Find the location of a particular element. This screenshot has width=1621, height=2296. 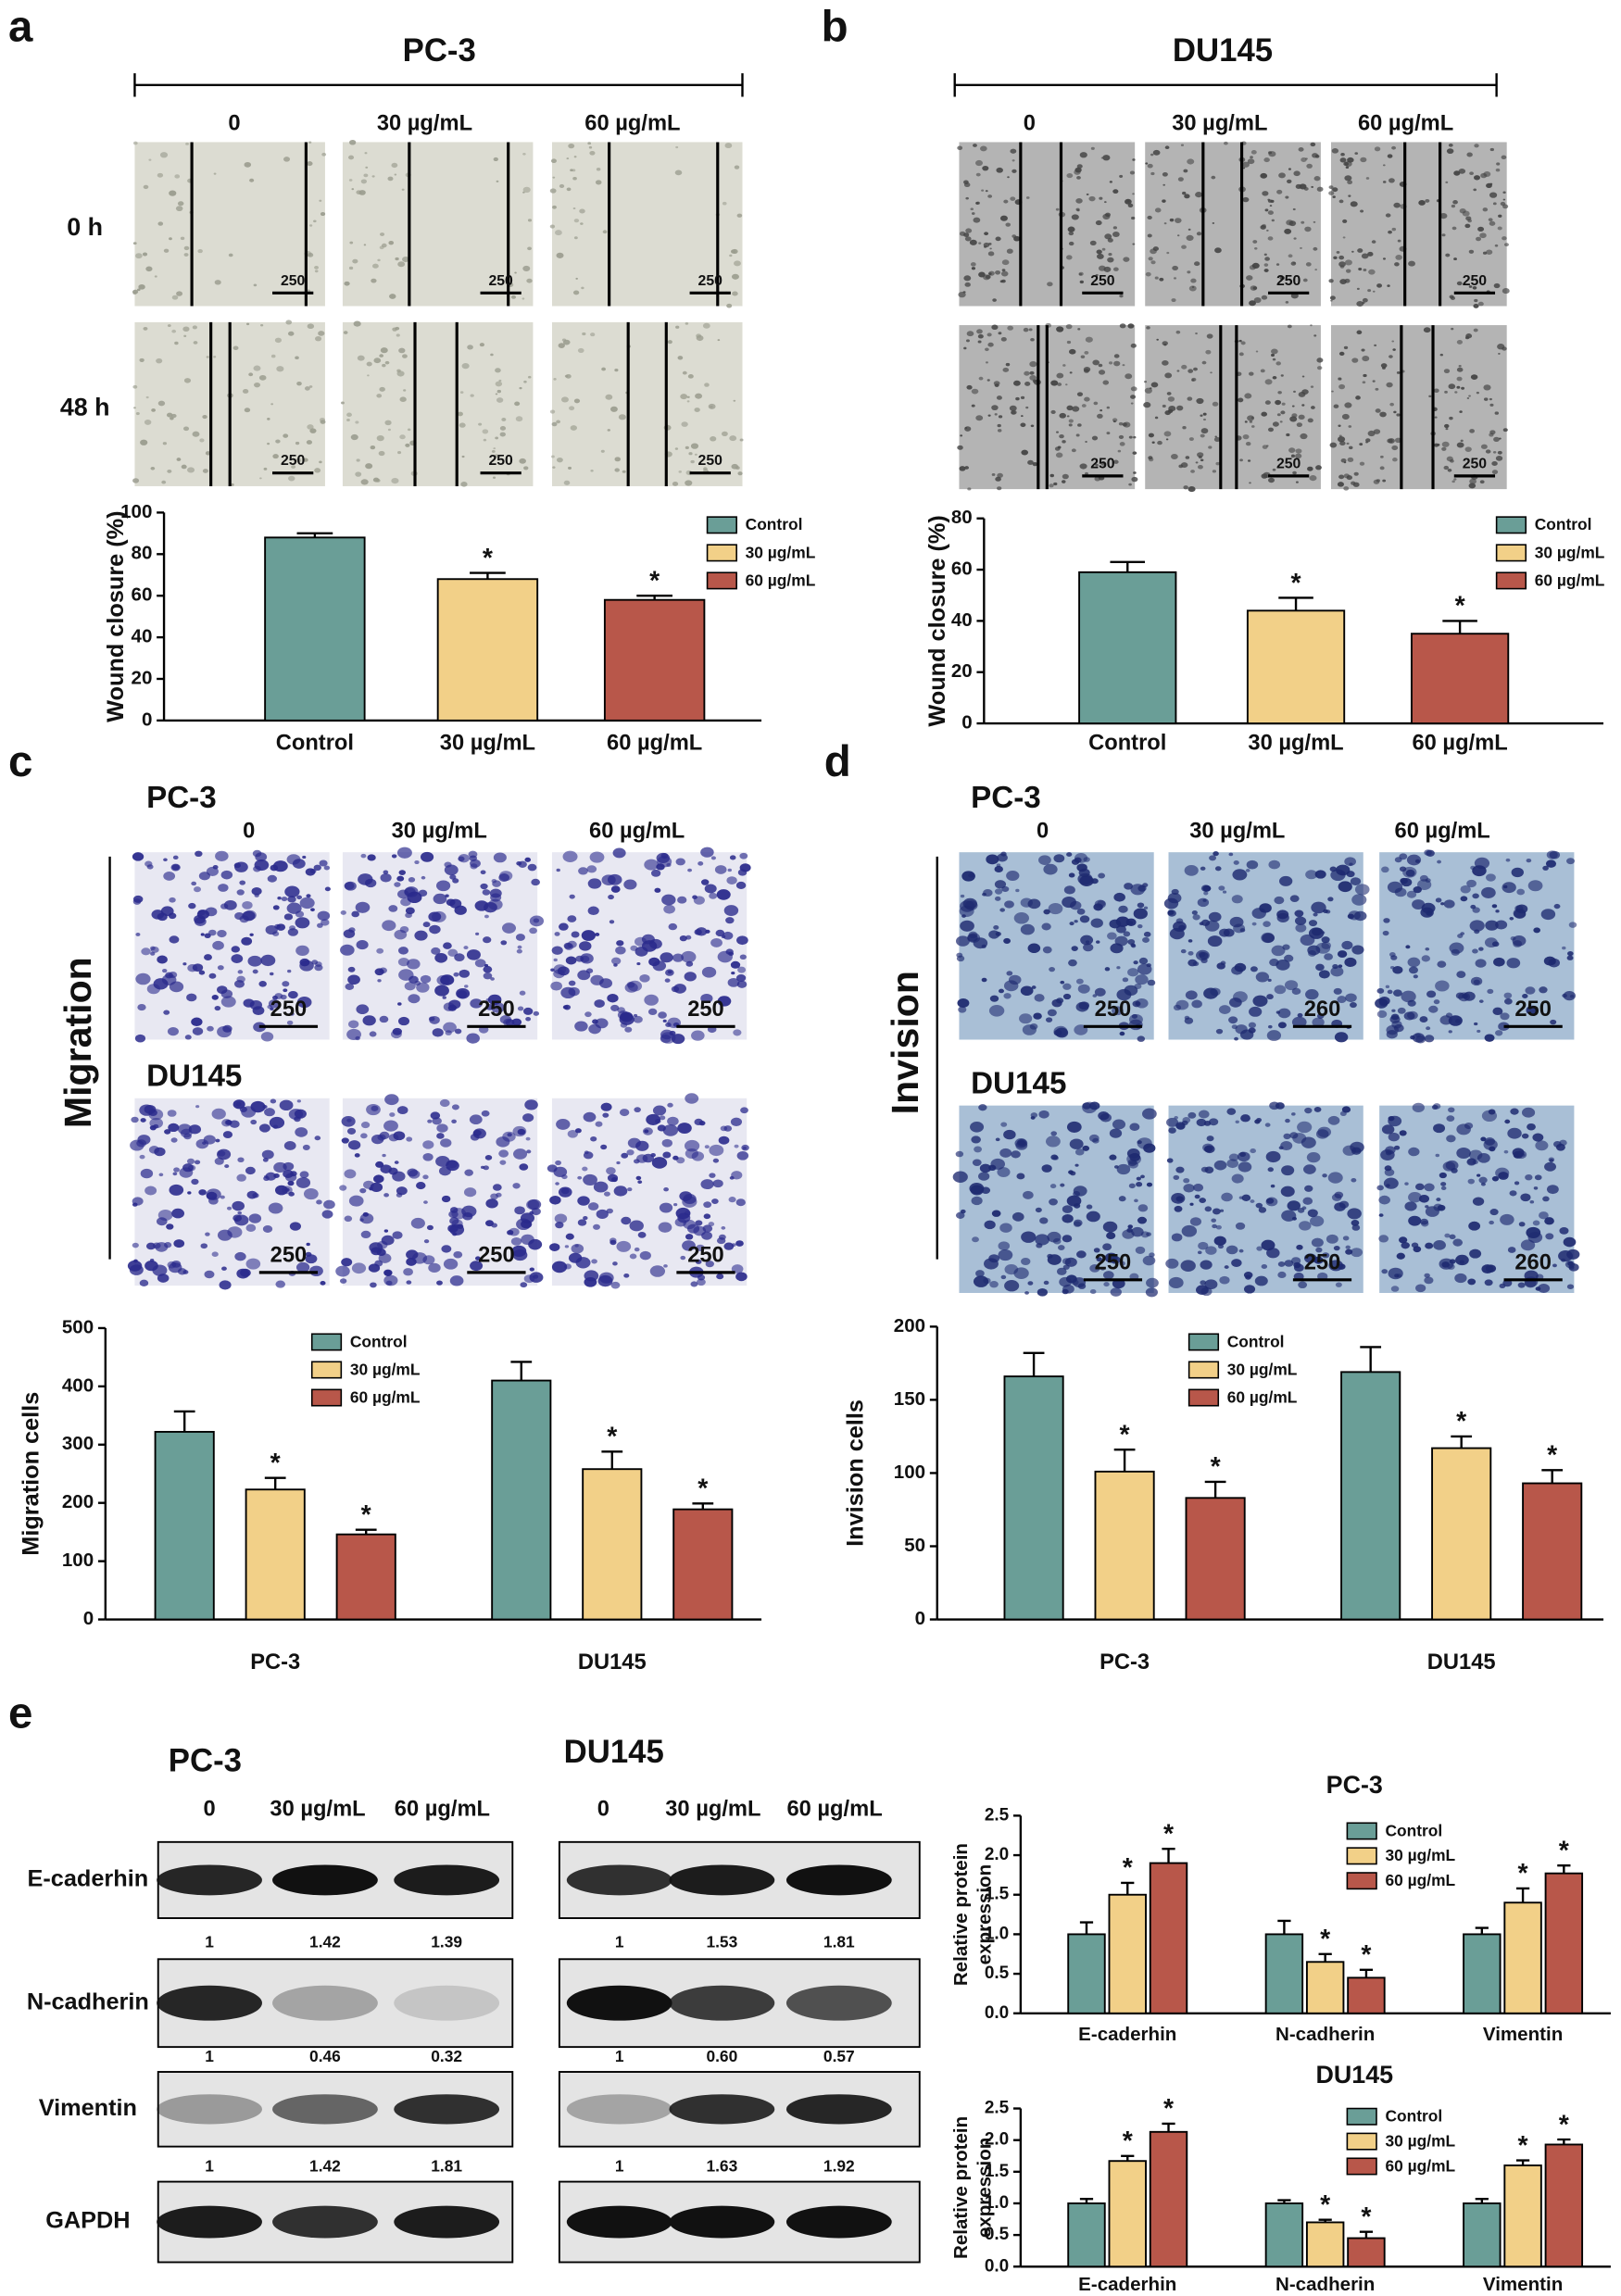

bar is located at coordinates (1168, 1938).